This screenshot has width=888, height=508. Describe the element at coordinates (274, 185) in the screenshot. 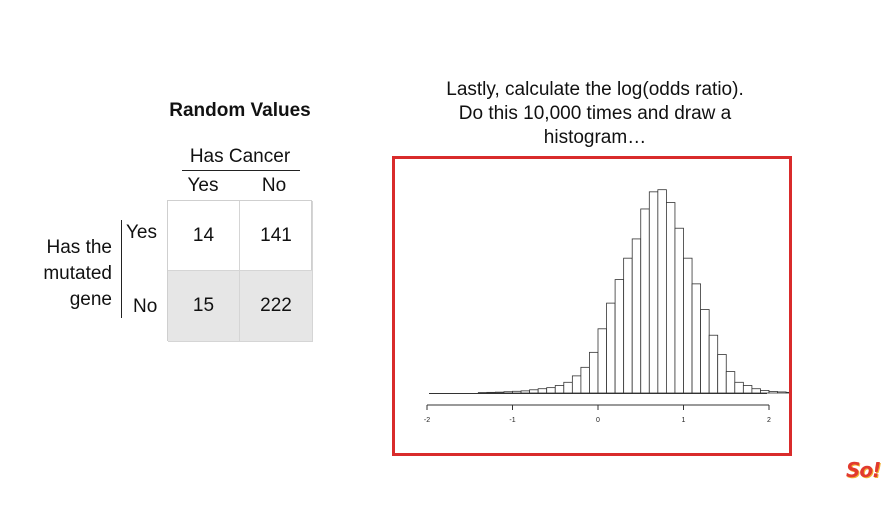

I see `column-label-no: No` at that location.